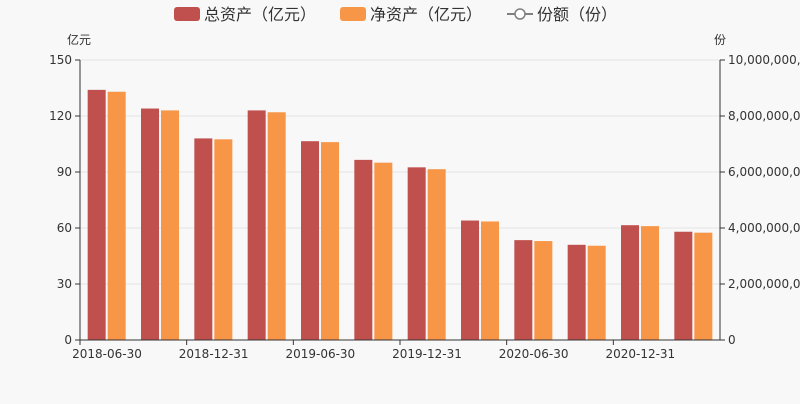 The image size is (800, 404). What do you see at coordinates (60, 116) in the screenshot?
I see `left-axis-tick-label: 120` at bounding box center [60, 116].